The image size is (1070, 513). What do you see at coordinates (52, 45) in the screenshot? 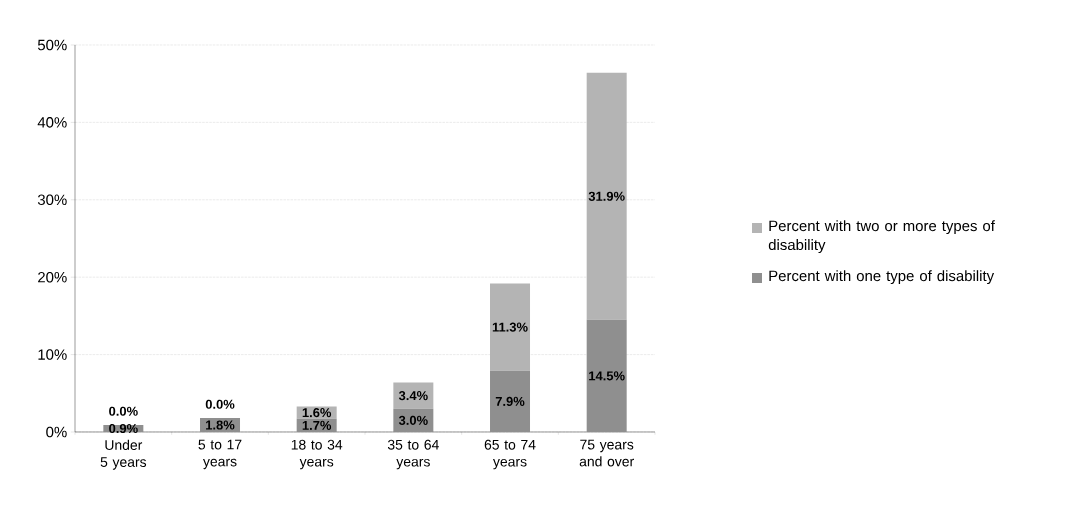
I see `y-tick-label: 50%` at bounding box center [52, 45].